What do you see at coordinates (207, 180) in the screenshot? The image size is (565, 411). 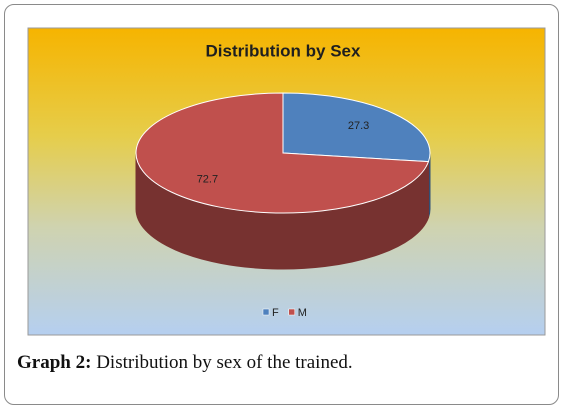 I see `data-label: 72.7` at bounding box center [207, 180].